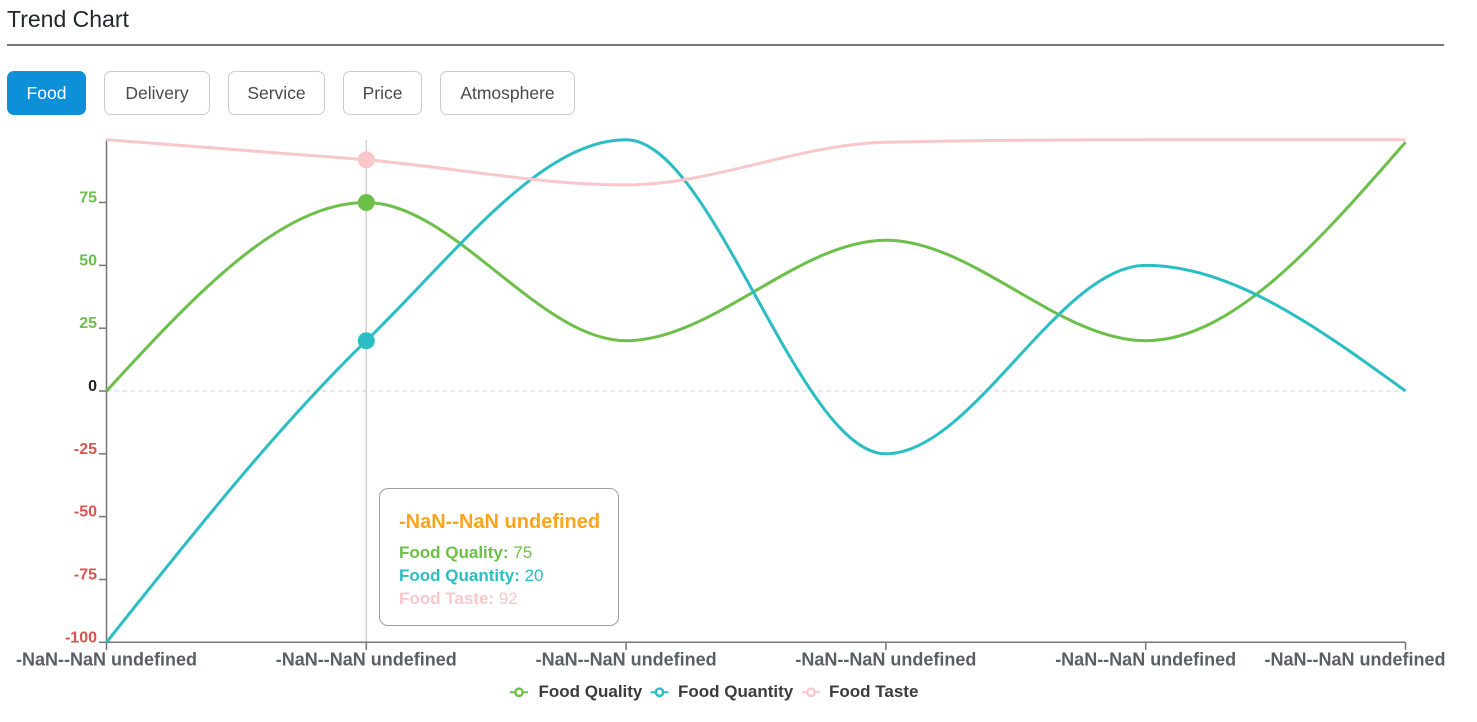 This screenshot has width=1477, height=722. I want to click on svg-text: -25, so click(85, 449).